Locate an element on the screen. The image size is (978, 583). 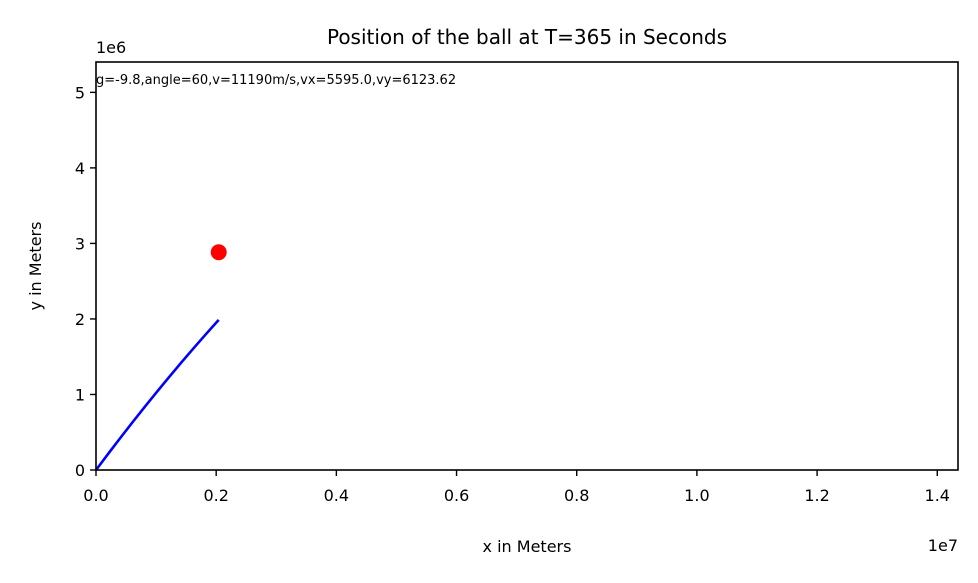
y-tick-label: 1 is located at coordinates (80, 394).